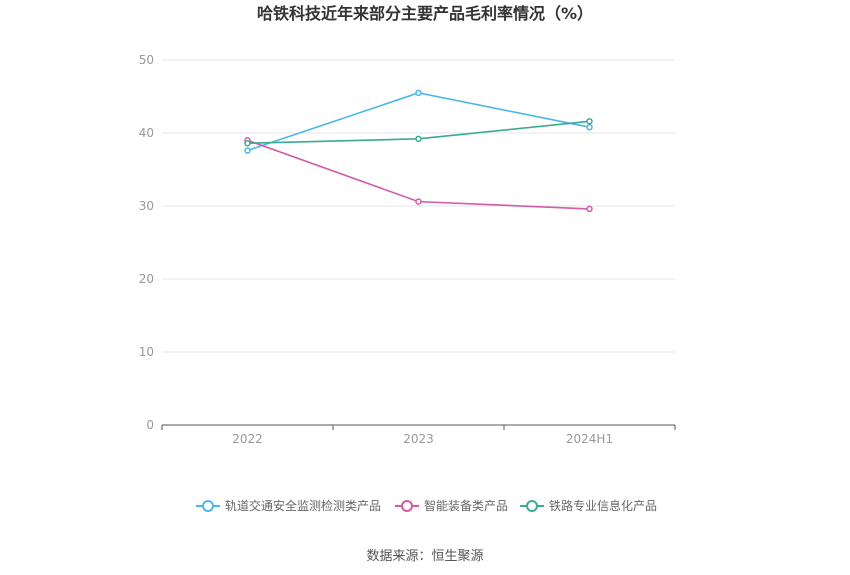 Image resolution: width=850 pixels, height=575 pixels. What do you see at coordinates (146, 60) in the screenshot?
I see `y-tick-label: 50` at bounding box center [146, 60].